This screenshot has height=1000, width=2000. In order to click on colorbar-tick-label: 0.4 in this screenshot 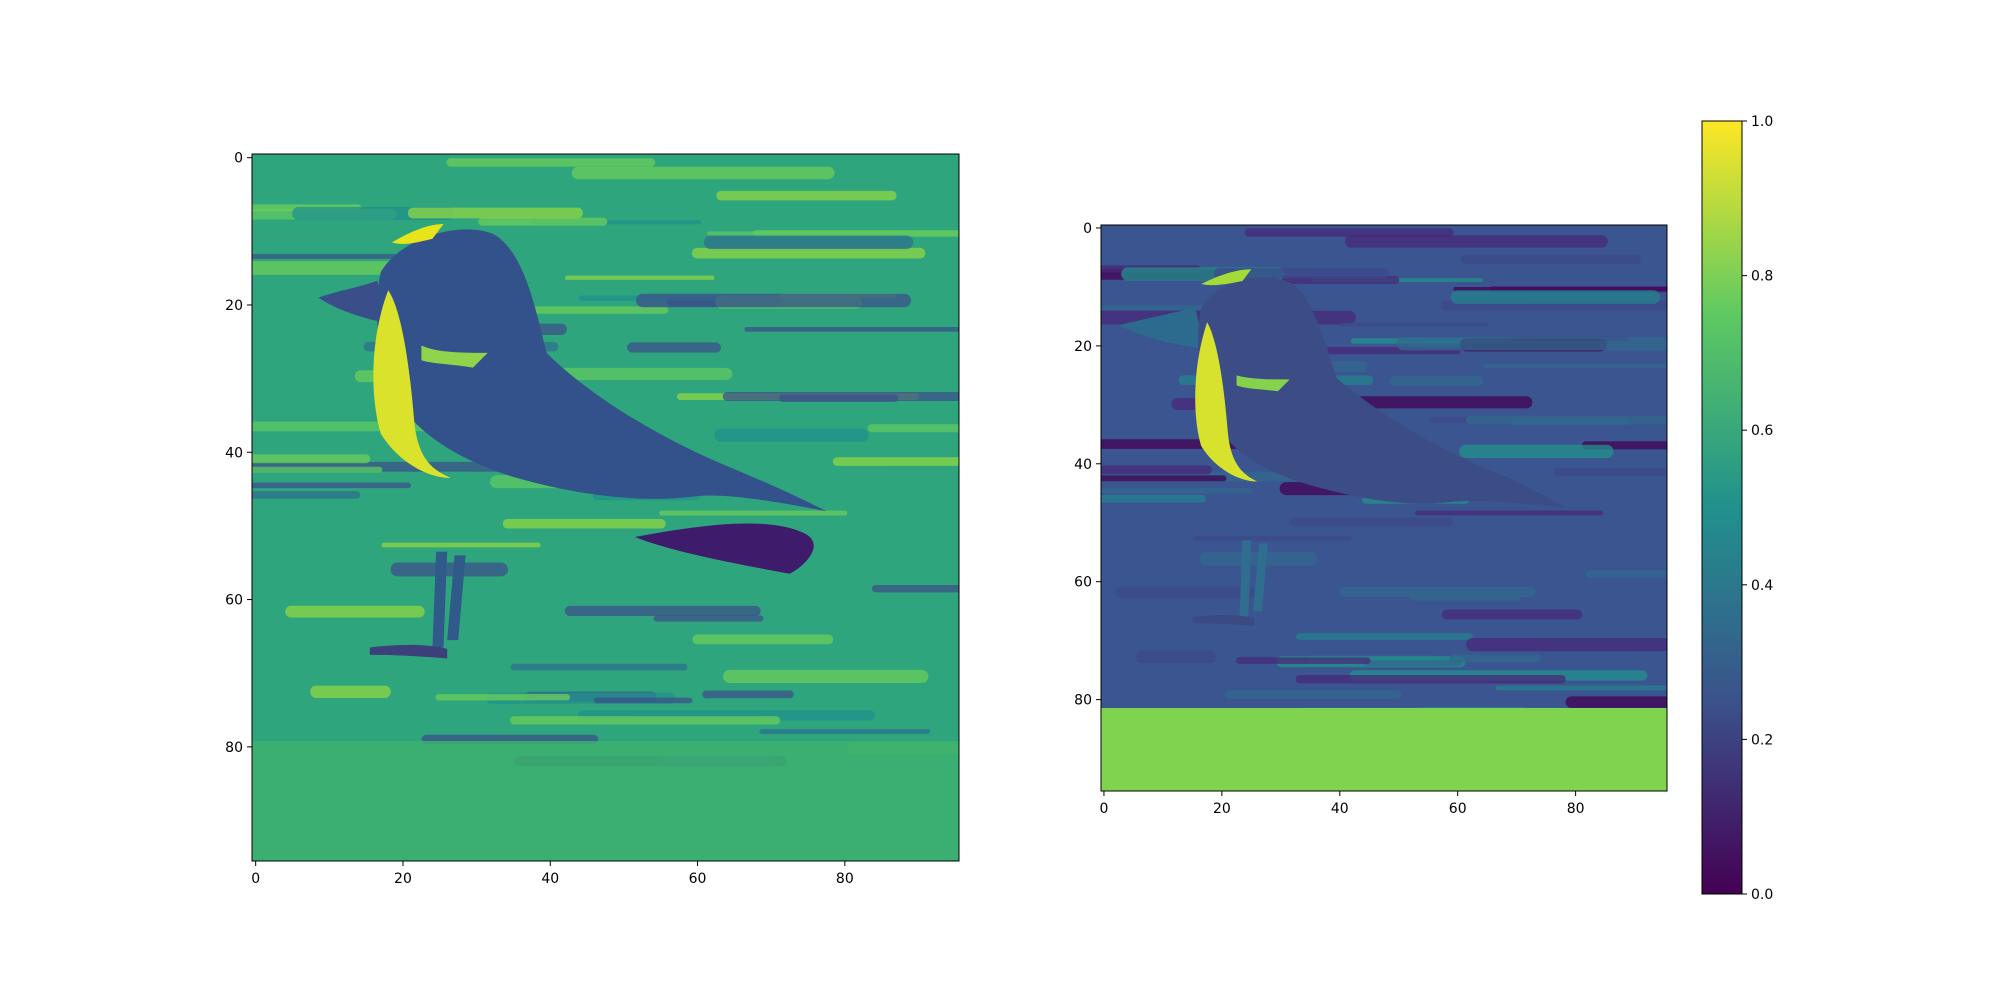, I will do `click(1762, 586)`.